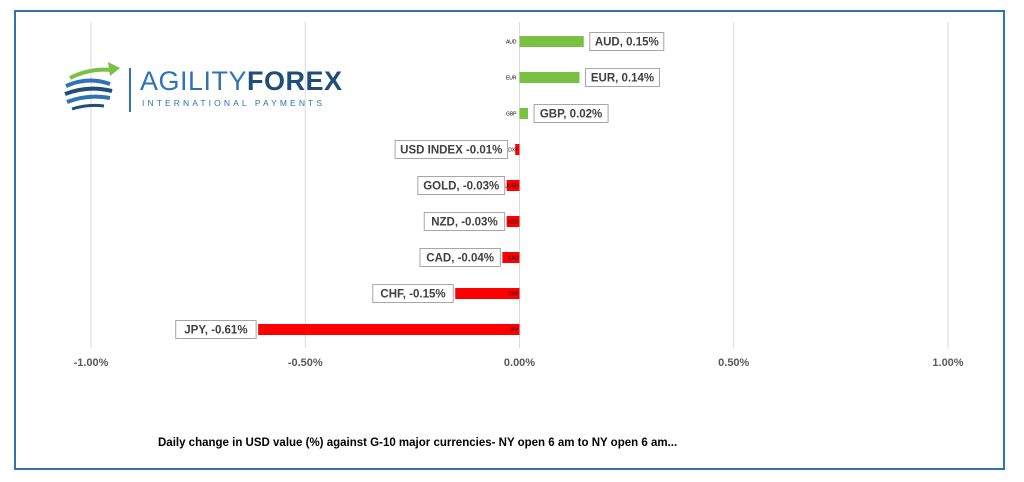  I want to click on x-tick-label: 0.00%, so click(519, 363).